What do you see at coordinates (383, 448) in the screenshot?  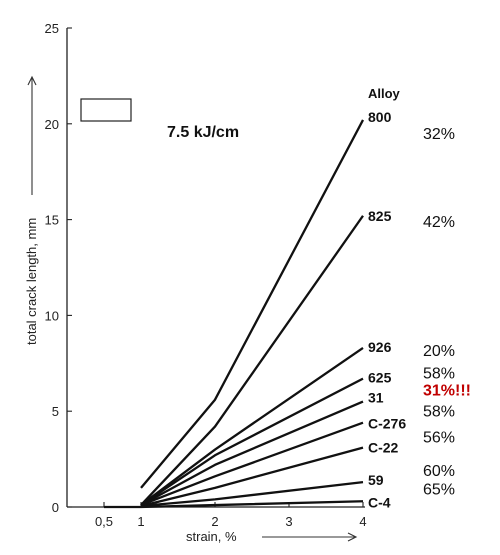 I see `series-label-c-22: C-22` at bounding box center [383, 448].